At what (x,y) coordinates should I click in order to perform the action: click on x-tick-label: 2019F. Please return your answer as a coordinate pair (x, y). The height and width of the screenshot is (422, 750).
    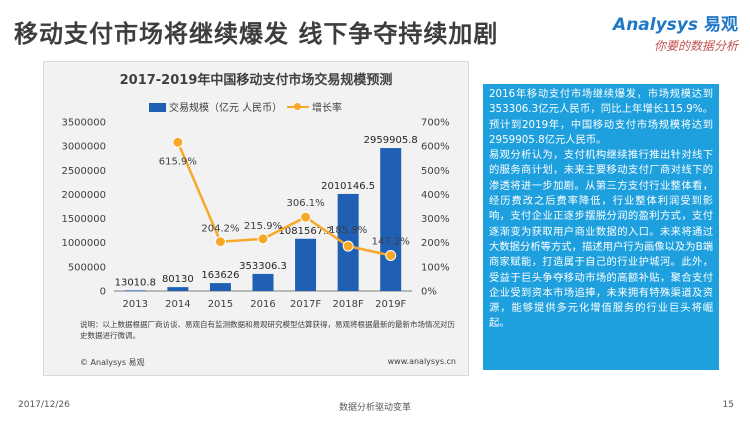
    Looking at the image, I should click on (390, 304).